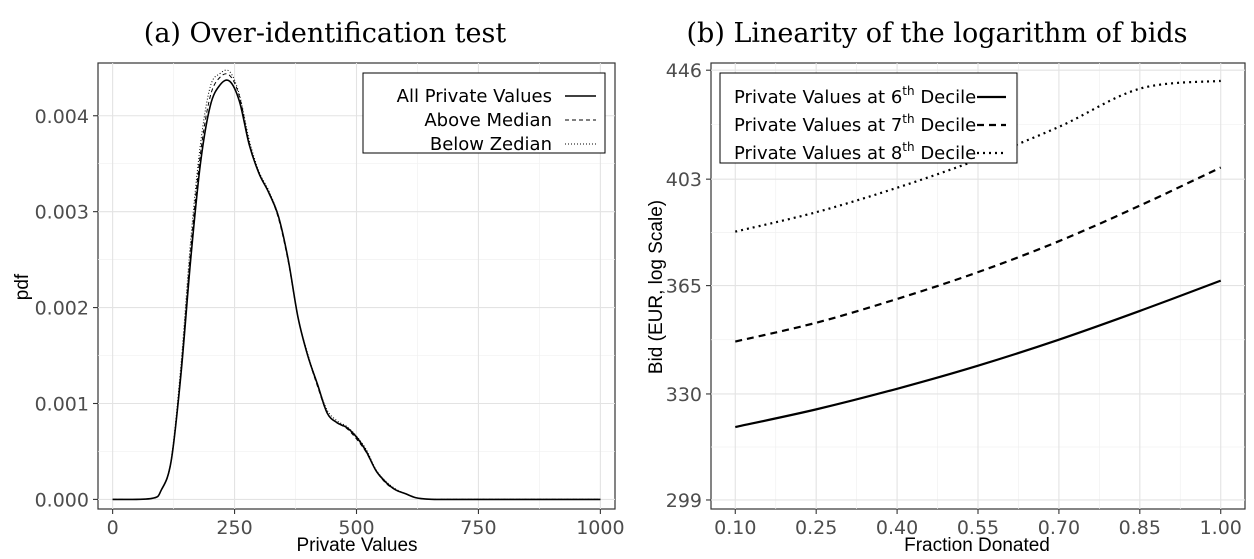  I want to click on legend-label: Above Median, so click(488, 120).